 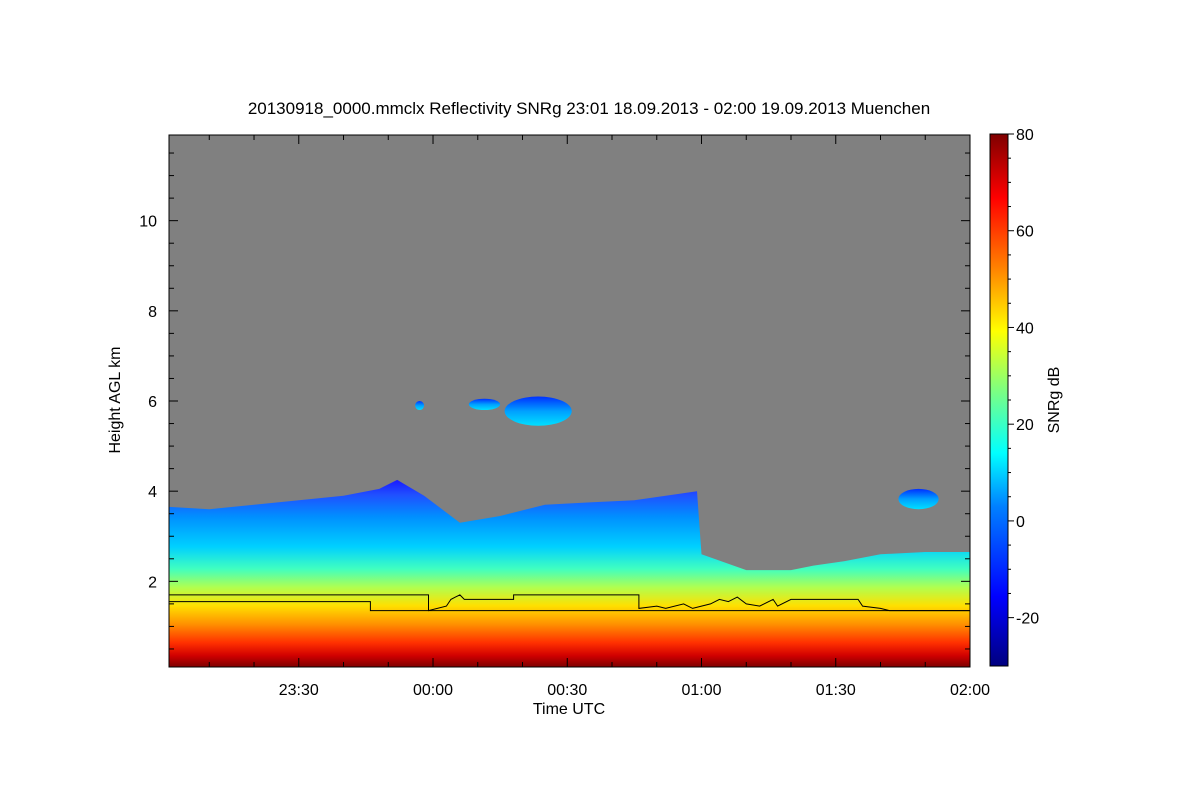 I want to click on y-tick-label: 10, so click(x=148, y=222).